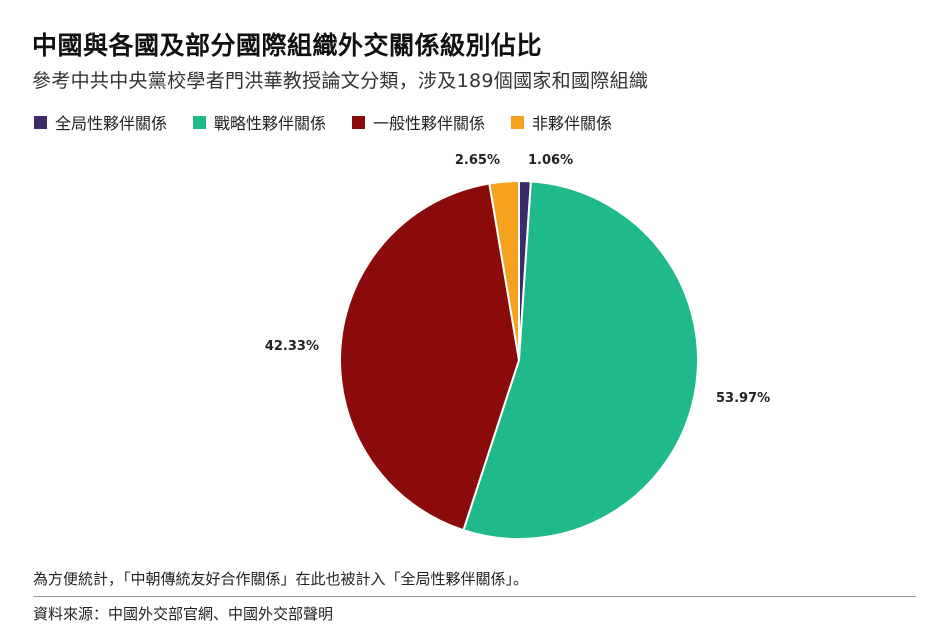 The height and width of the screenshot is (624, 934). What do you see at coordinates (183, 614) in the screenshot?
I see `source-note: 資料來源：中國外交部官網、中國外交部聲明` at bounding box center [183, 614].